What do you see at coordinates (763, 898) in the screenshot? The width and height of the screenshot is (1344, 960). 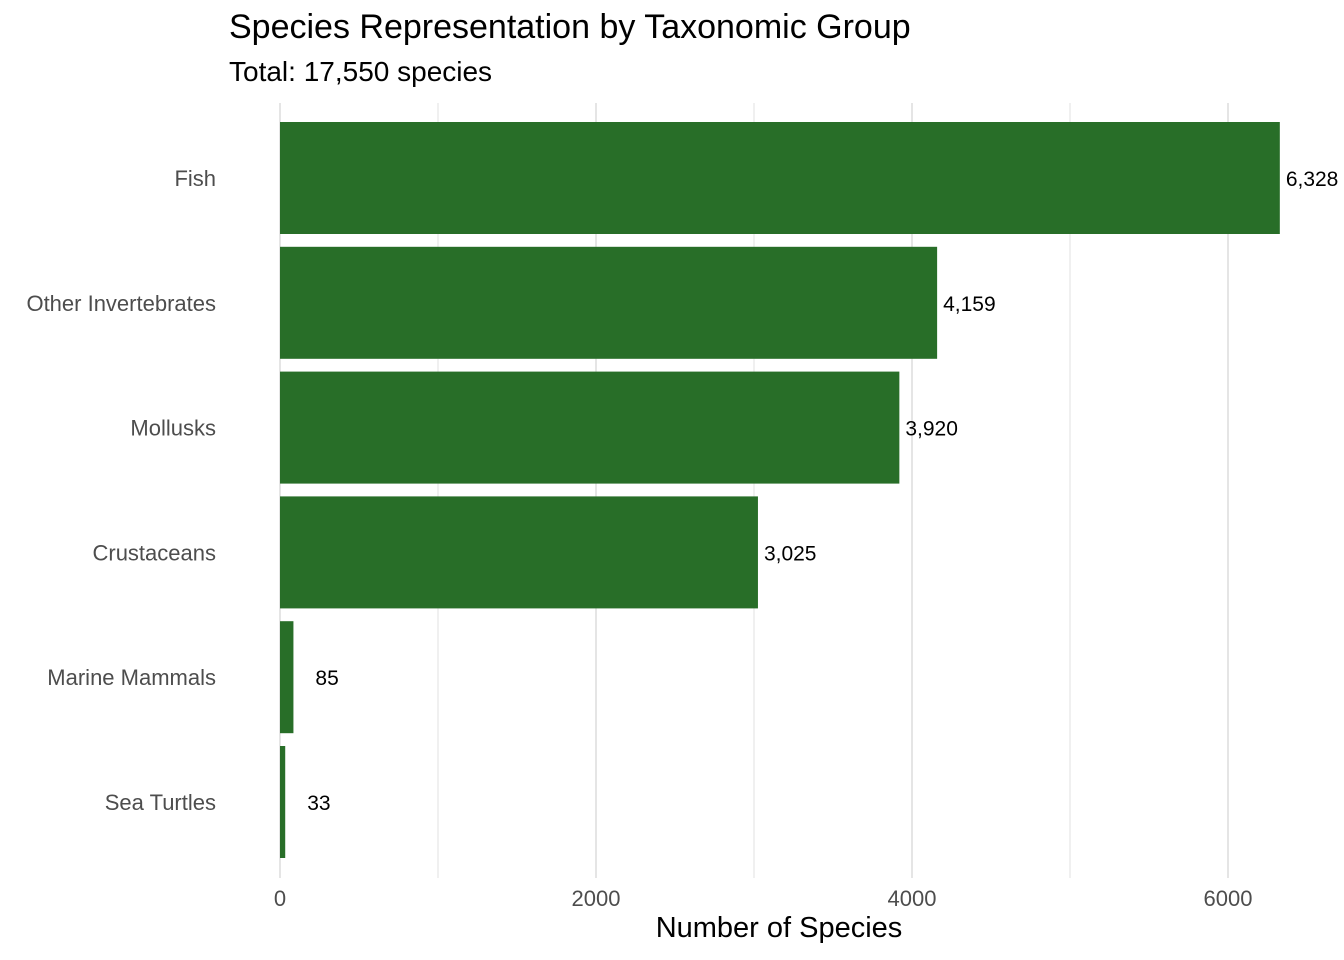 I see `x-tick-labels: 0 2000 4000 6000` at bounding box center [763, 898].